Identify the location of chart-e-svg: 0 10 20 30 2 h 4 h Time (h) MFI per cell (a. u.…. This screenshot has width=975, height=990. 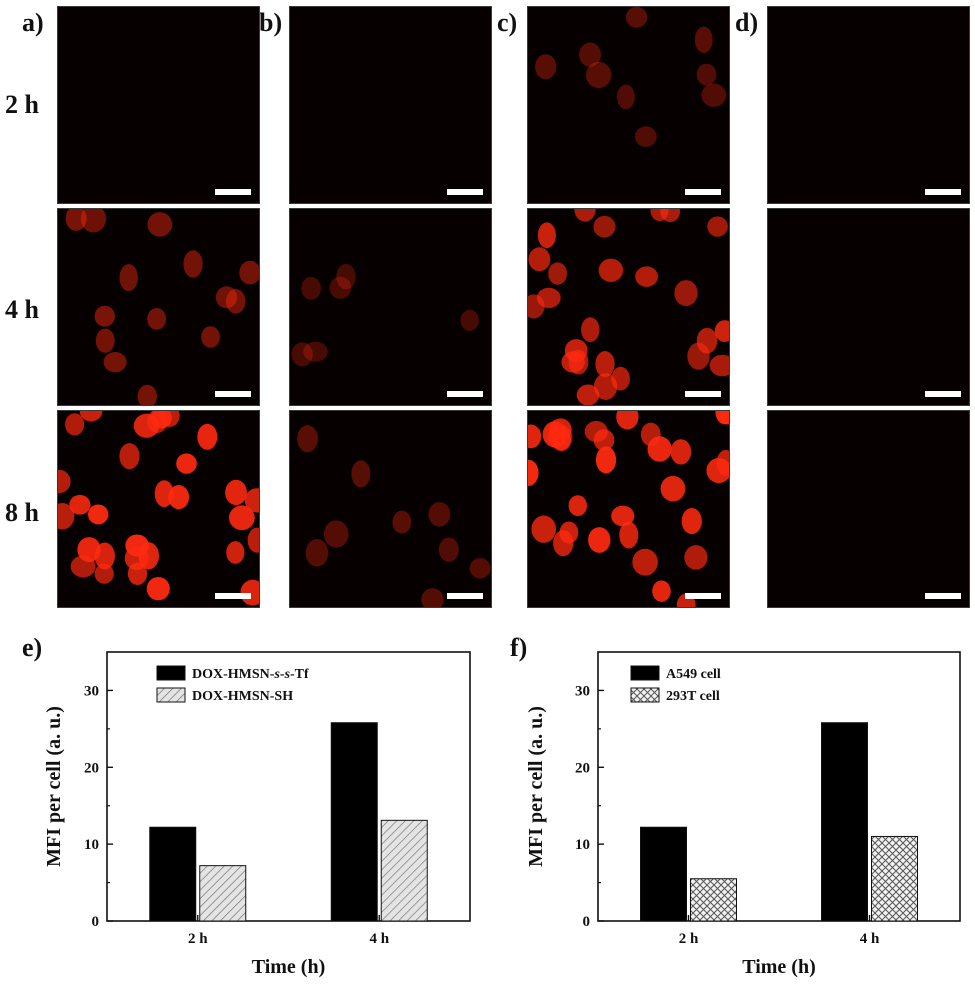
(257, 814).